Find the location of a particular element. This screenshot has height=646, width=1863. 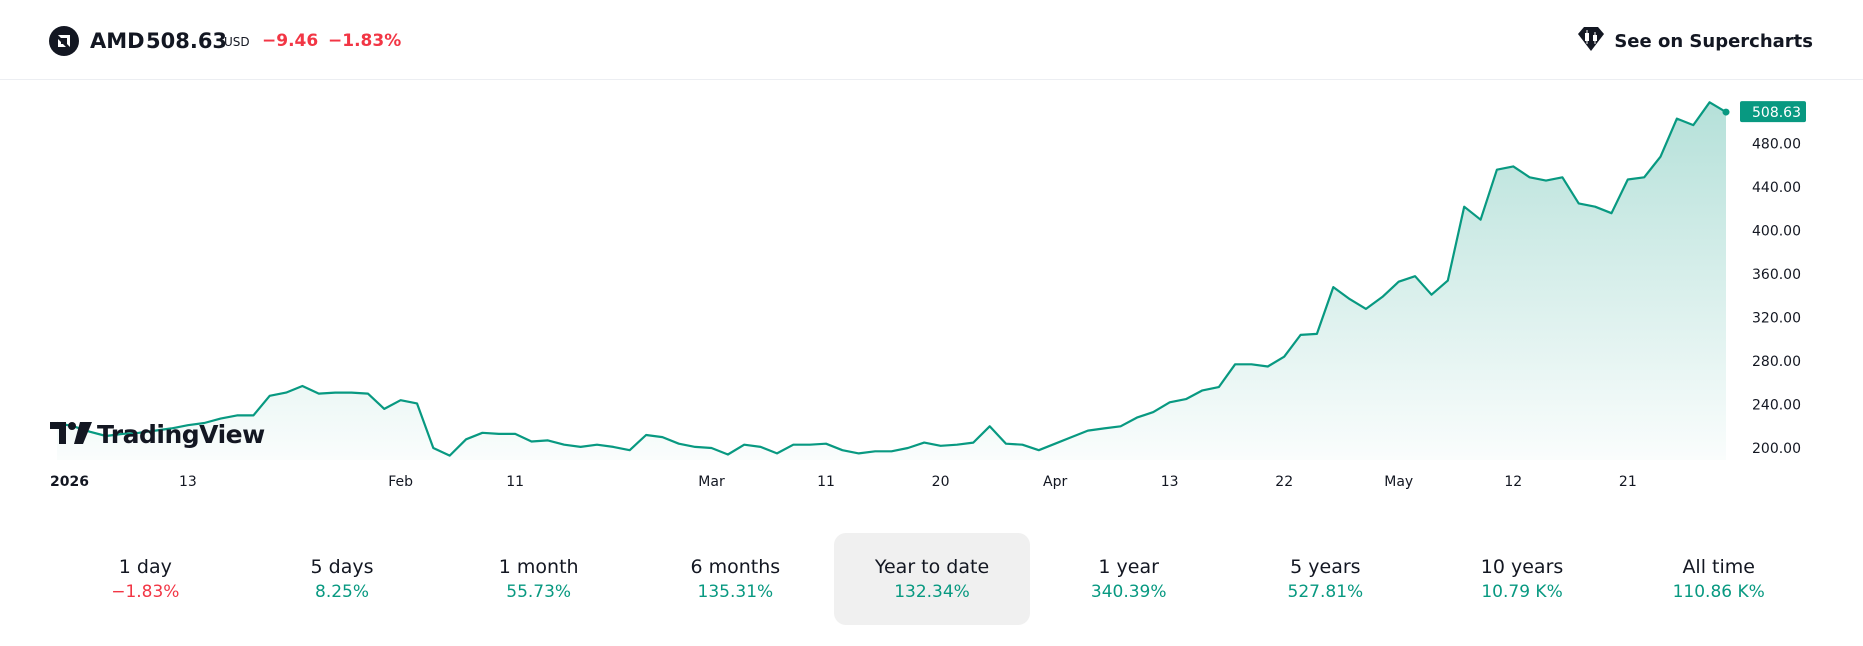

period-change-value: 10.79 K% is located at coordinates (1522, 592).